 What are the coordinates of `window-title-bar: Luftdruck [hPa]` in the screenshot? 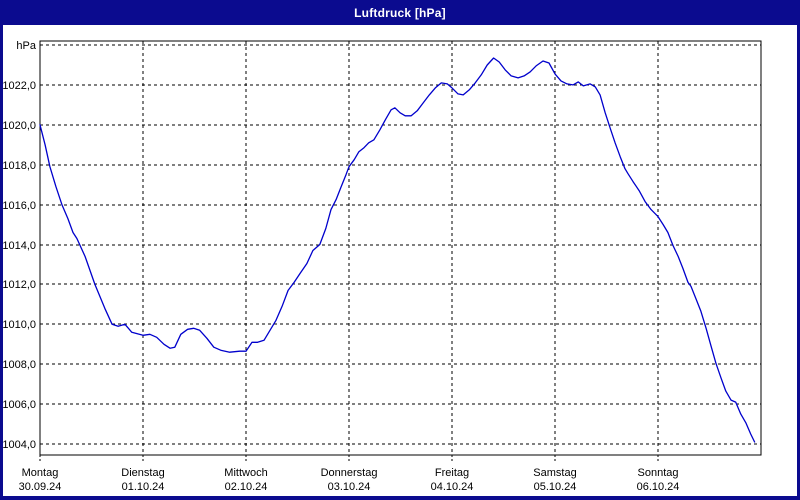 It's located at (400, 12).